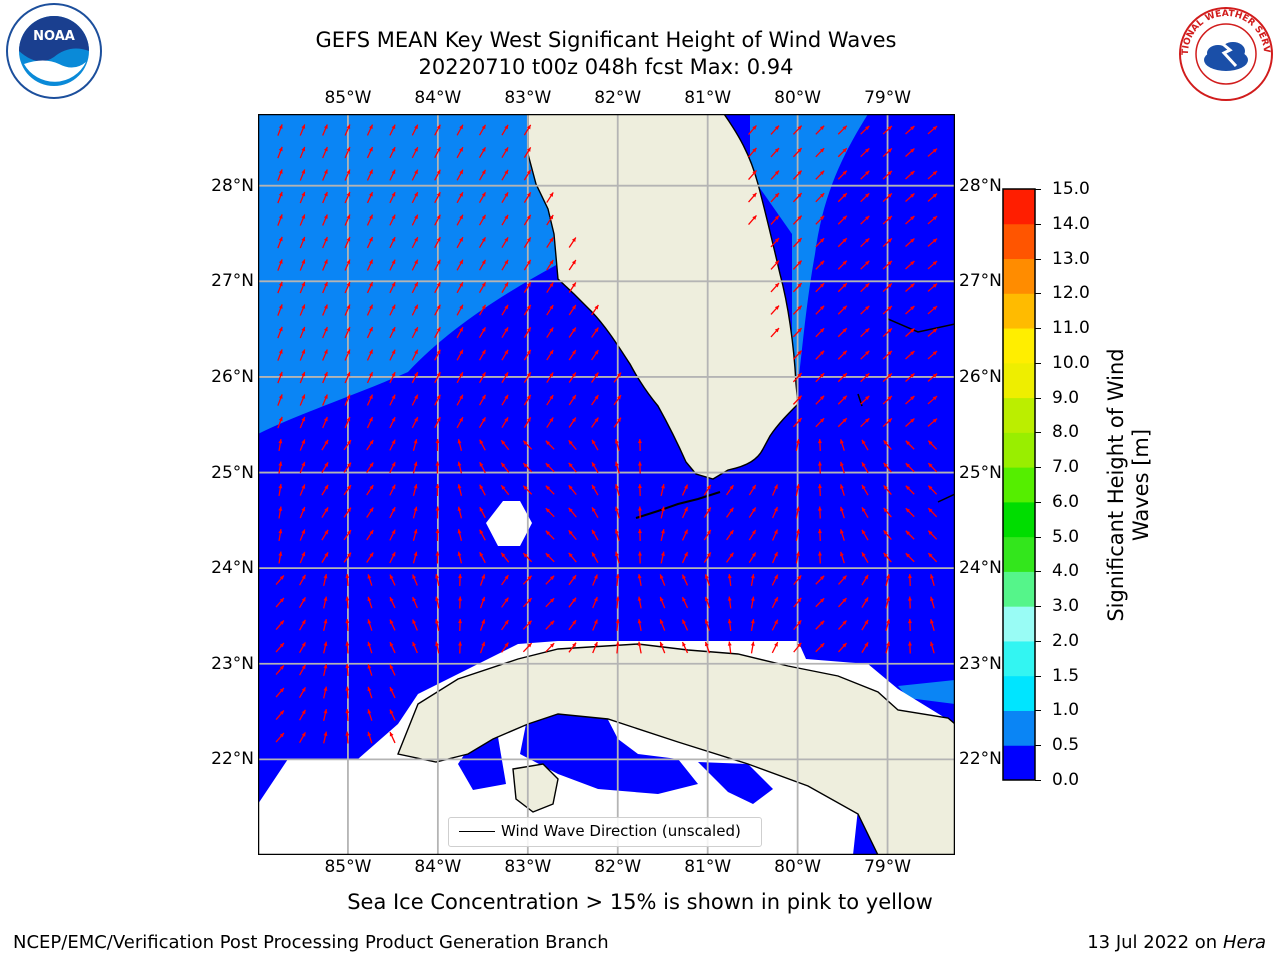  Describe the element at coordinates (232, 281) in the screenshot. I see `lat-label-left-1: 27°N` at that location.